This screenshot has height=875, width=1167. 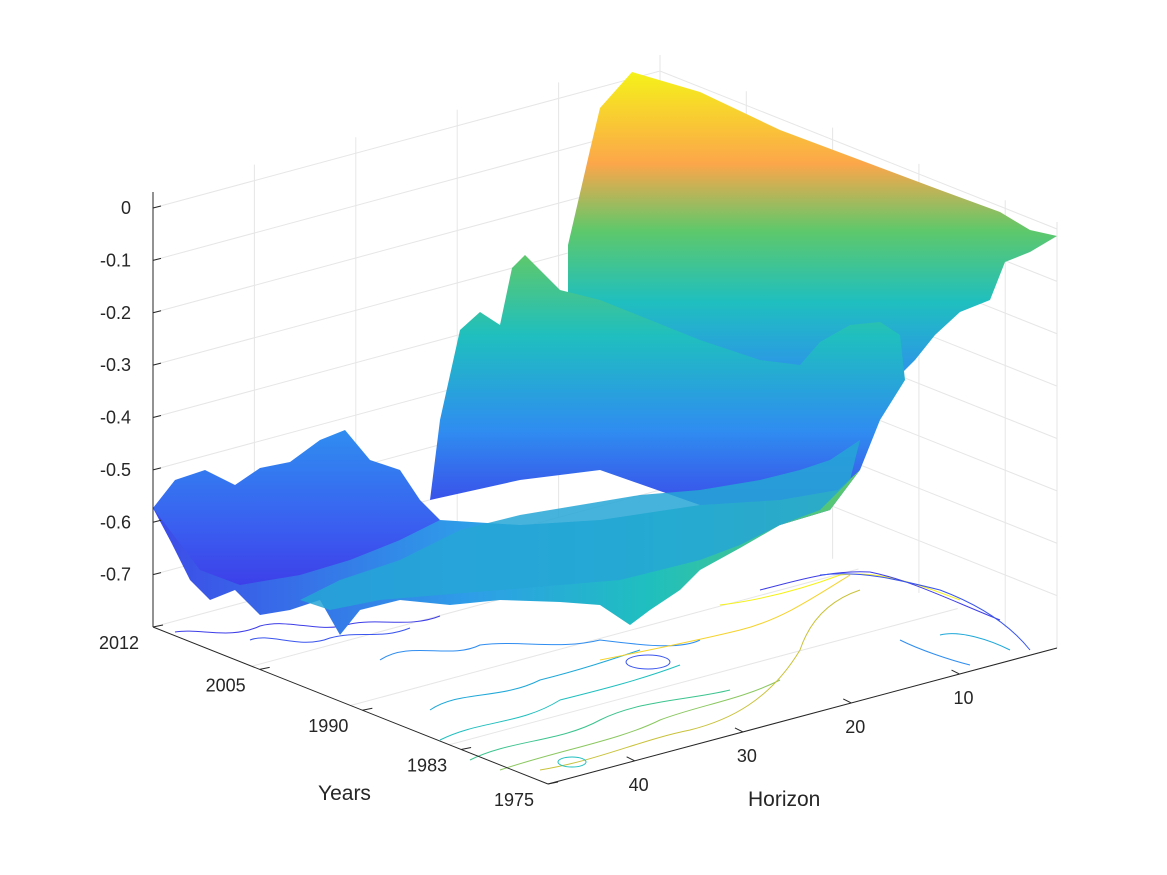 What do you see at coordinates (427, 765) in the screenshot?
I see `y-tick-label: 1983` at bounding box center [427, 765].